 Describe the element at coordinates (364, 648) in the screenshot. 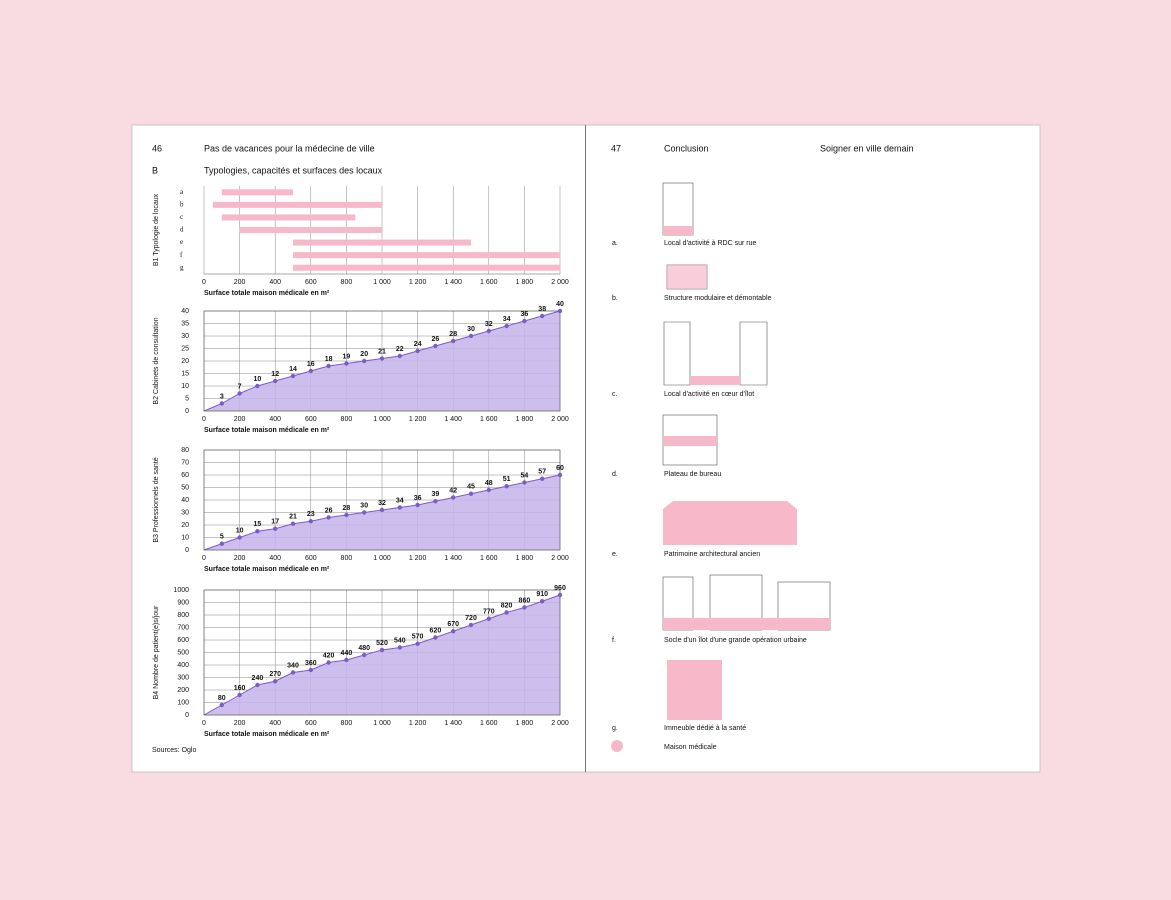

I see `value-label: 480` at that location.